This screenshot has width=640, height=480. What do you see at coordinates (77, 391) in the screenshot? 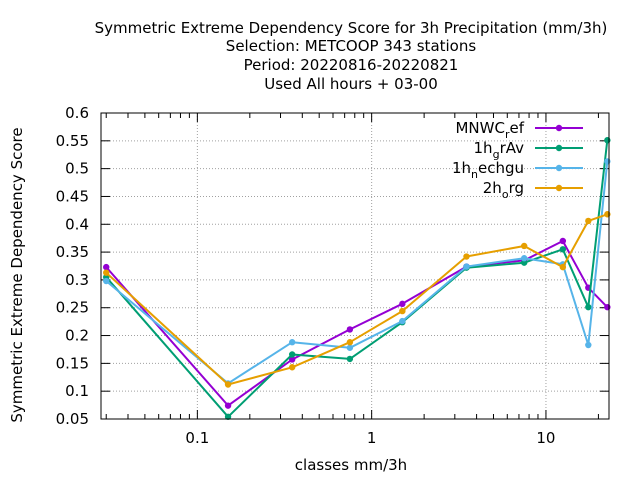
I see `y-tick-label: 0.1` at bounding box center [77, 391].